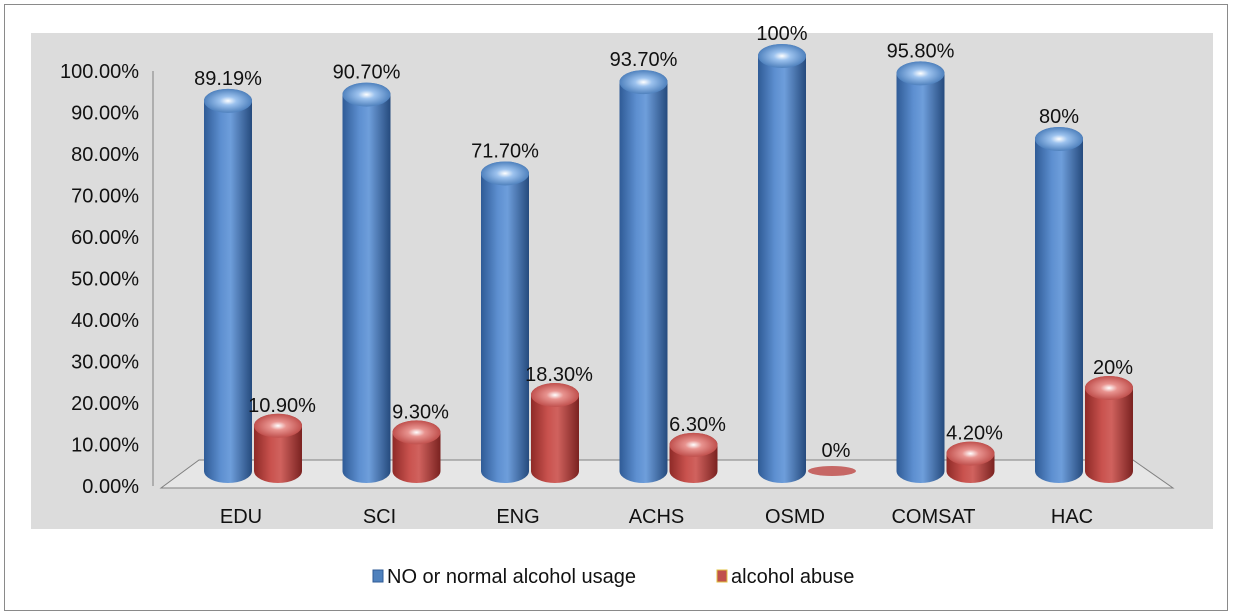 This screenshot has height=615, width=1234. I want to click on bar-abuse-comsat: 4.20%, so click(974, 453).